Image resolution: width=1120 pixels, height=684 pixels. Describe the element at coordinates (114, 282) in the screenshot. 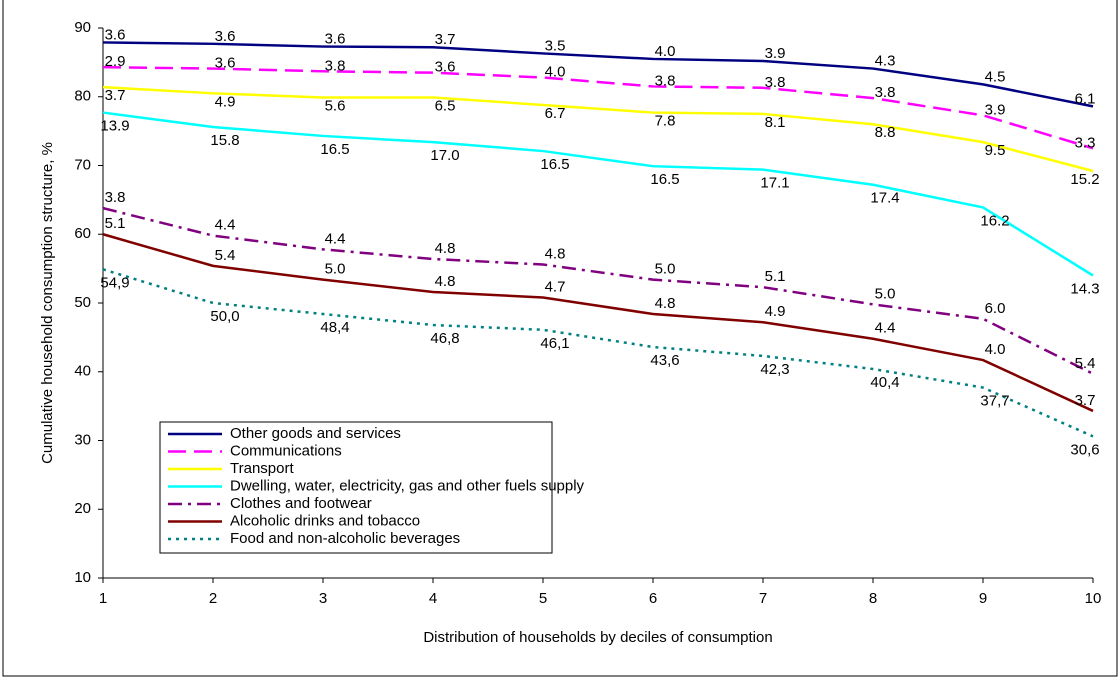

I see `data-label: 54,9` at that location.